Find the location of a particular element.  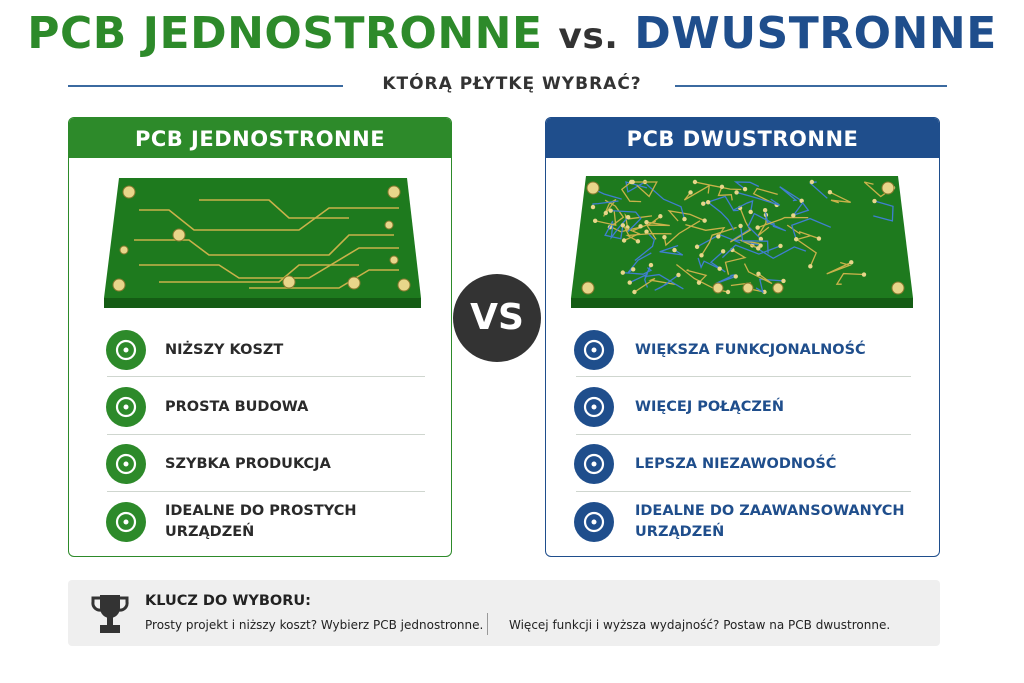

item-text: LEPSZA NIEZAWODNOŚĆ is located at coordinates (736, 463).